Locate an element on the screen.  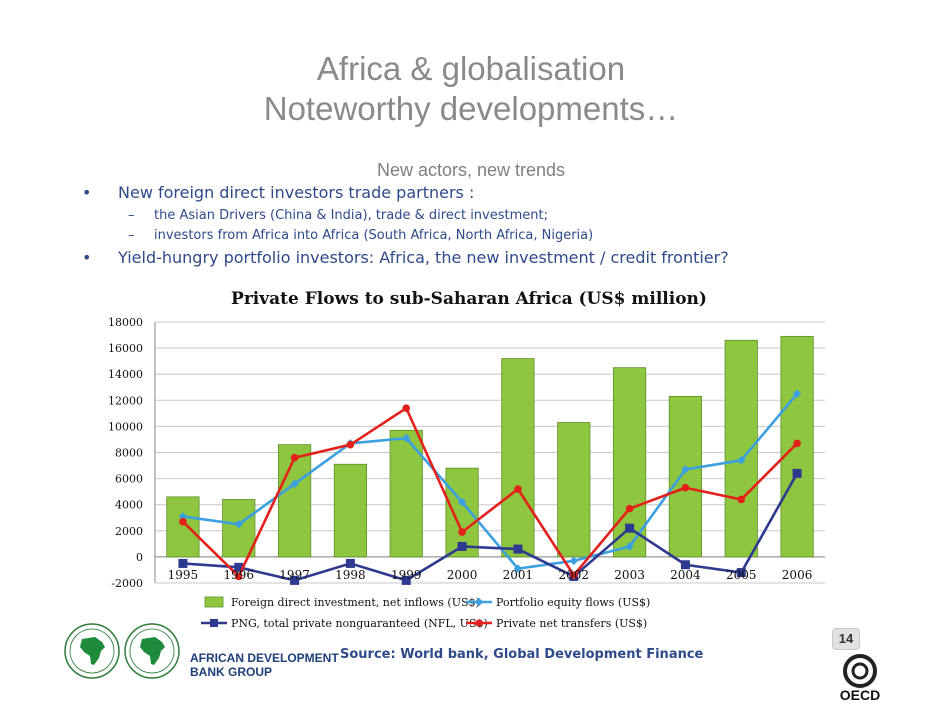
x-tick-label: 1996 is located at coordinates (238, 575).